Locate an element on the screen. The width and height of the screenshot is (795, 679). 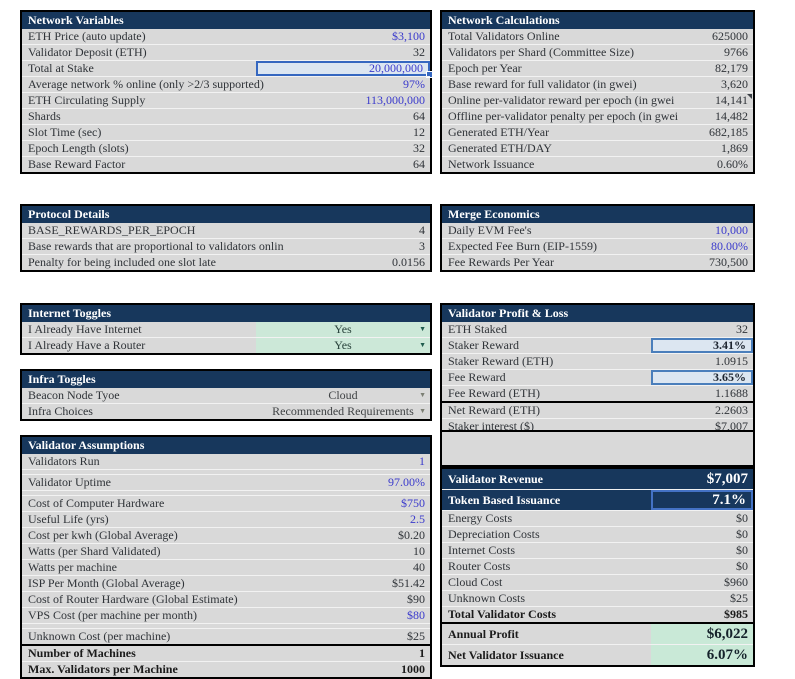
table-row: Infra Choices Recommended Requirements ▼ is located at coordinates (226, 411).